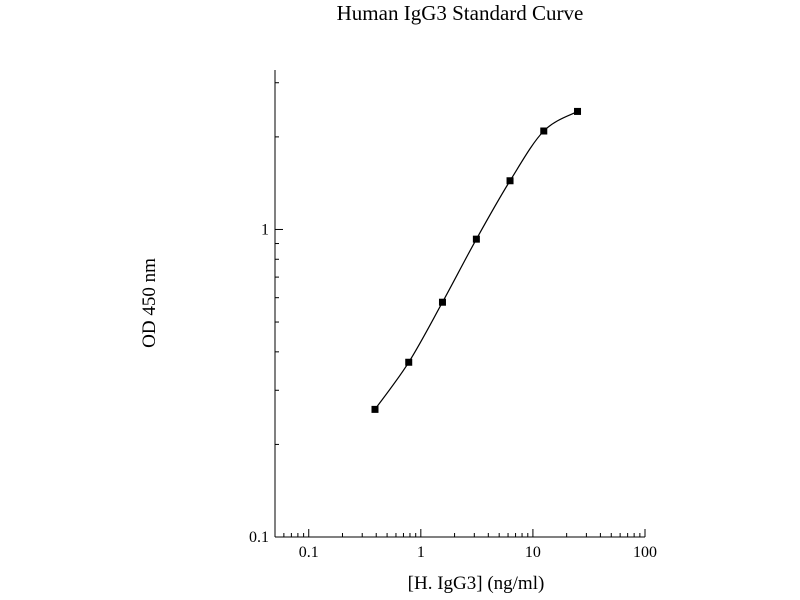 The width and height of the screenshot is (800, 600). What do you see at coordinates (309, 552) in the screenshot?
I see `x-tick-label: 0.1` at bounding box center [309, 552].